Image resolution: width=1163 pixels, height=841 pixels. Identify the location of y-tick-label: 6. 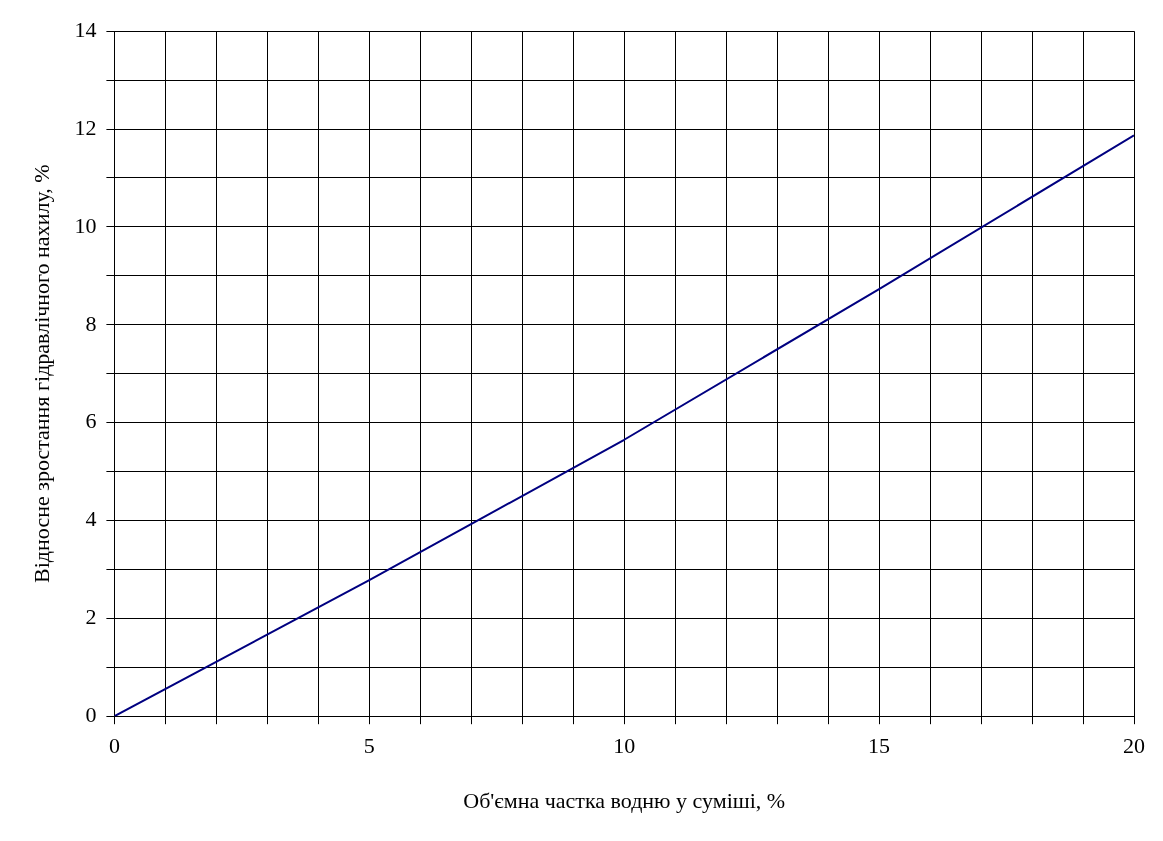
(91, 421).